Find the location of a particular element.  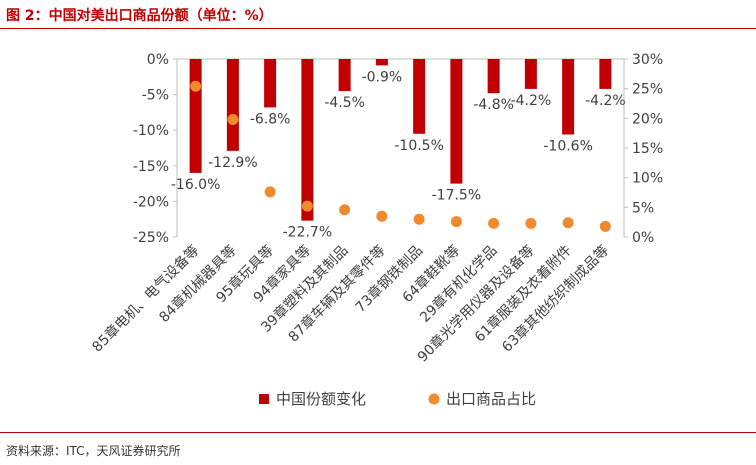

left-y-tick-label: -20% is located at coordinates (151, 202).